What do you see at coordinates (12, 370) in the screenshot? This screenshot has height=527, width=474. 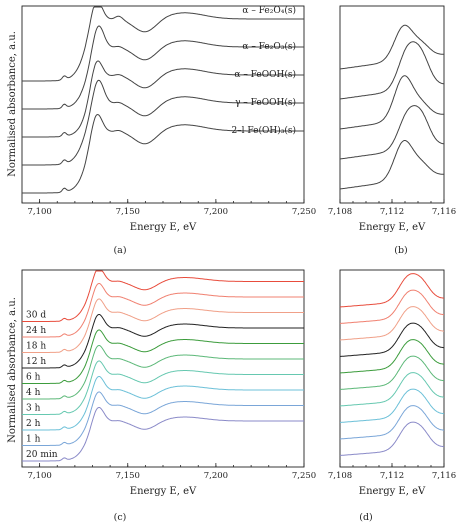 I see `ylabel-bottom: Normalised absorbance, a.u.` at bounding box center [12, 370].